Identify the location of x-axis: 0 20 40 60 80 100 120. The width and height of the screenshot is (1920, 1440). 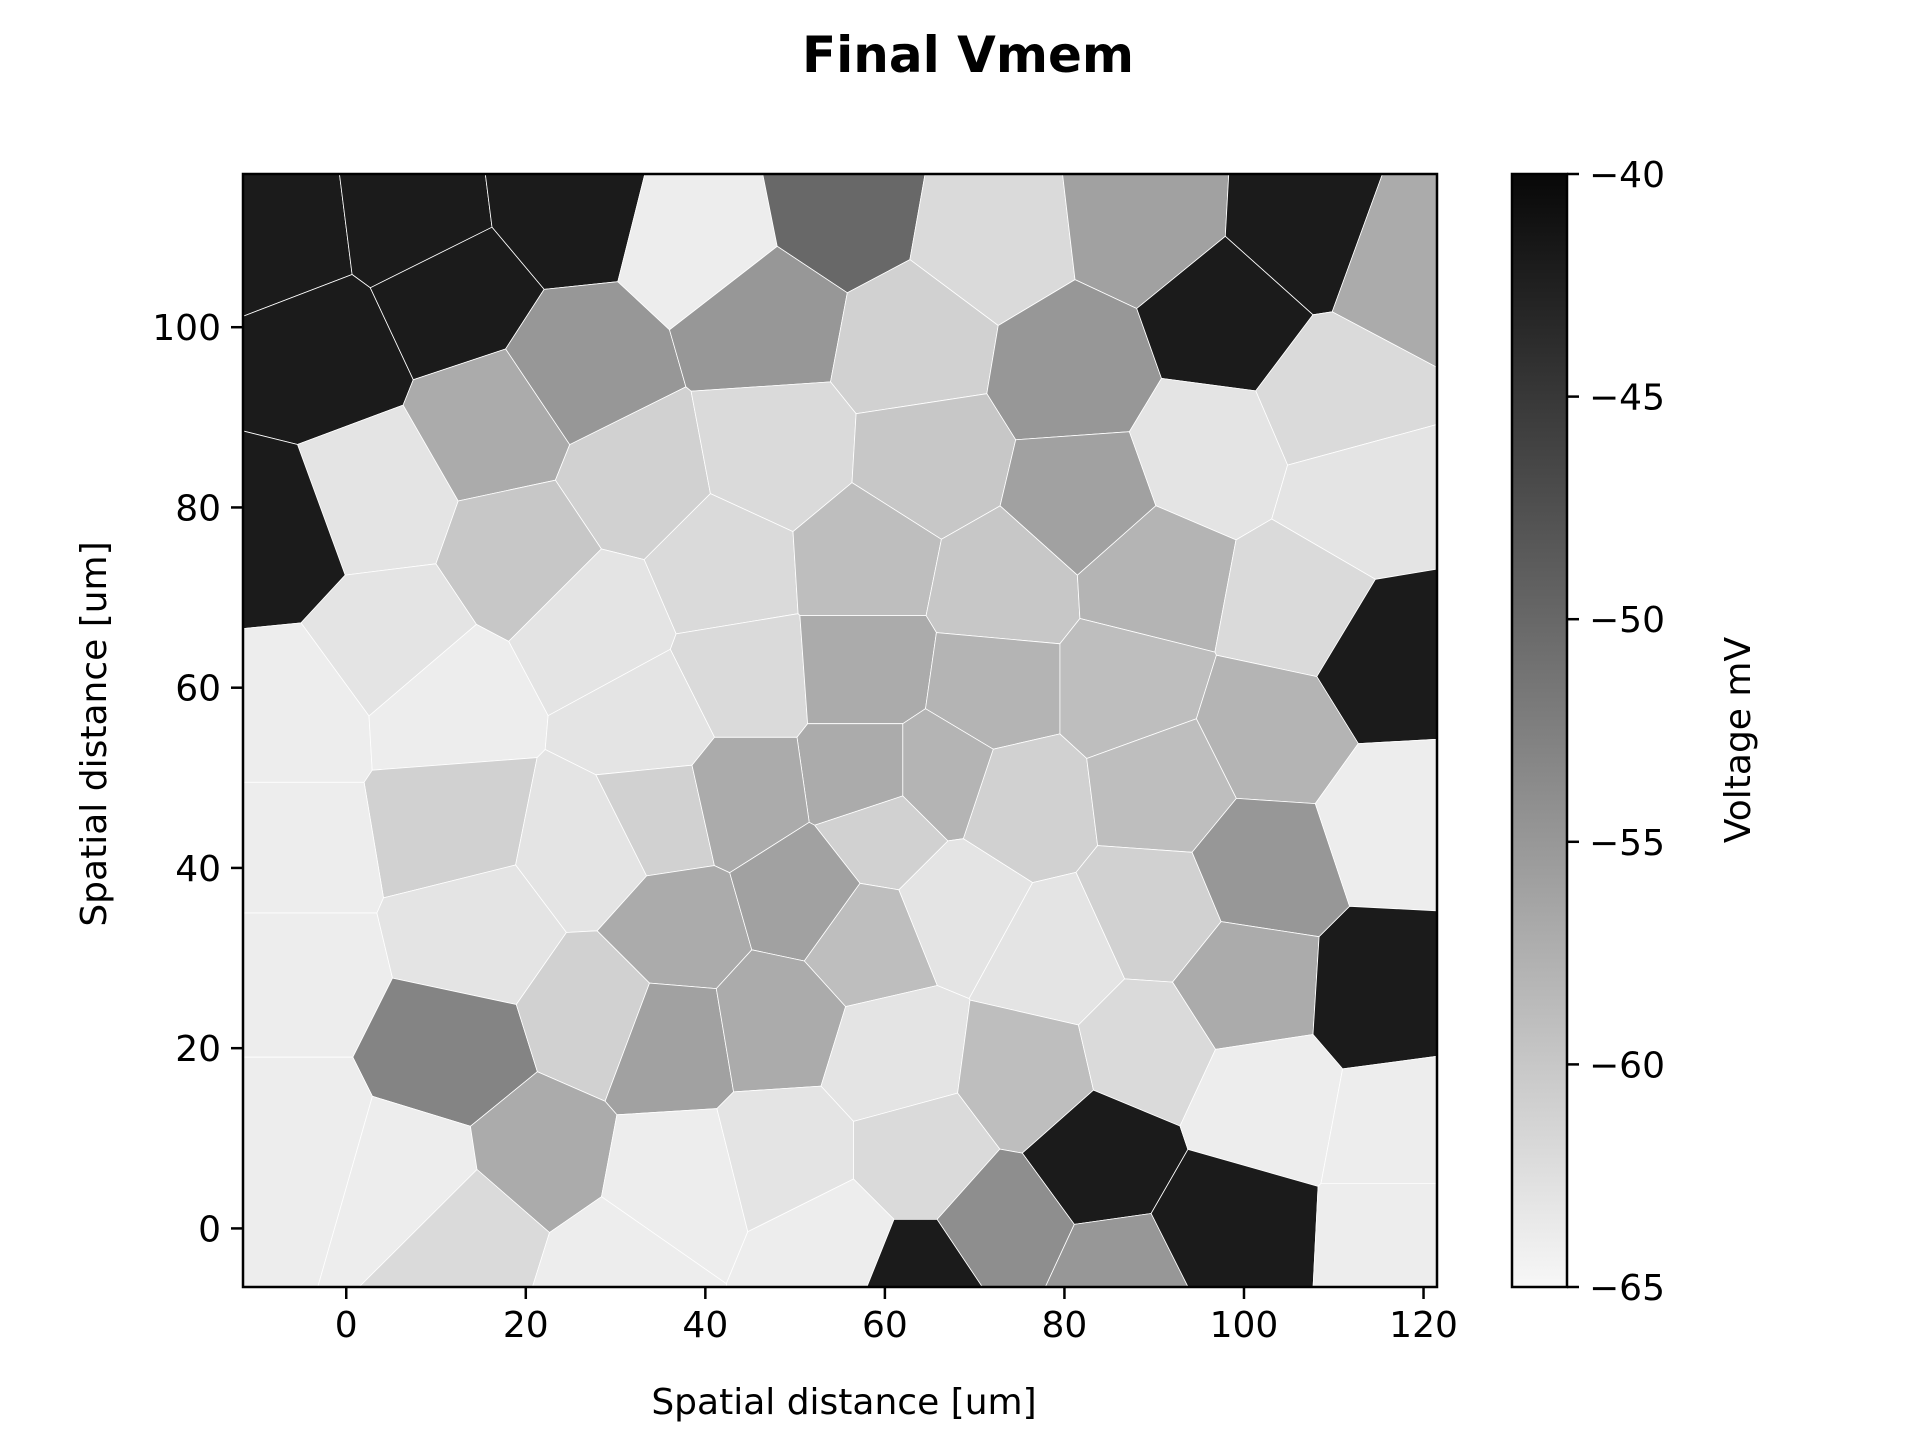
(896, 1316).